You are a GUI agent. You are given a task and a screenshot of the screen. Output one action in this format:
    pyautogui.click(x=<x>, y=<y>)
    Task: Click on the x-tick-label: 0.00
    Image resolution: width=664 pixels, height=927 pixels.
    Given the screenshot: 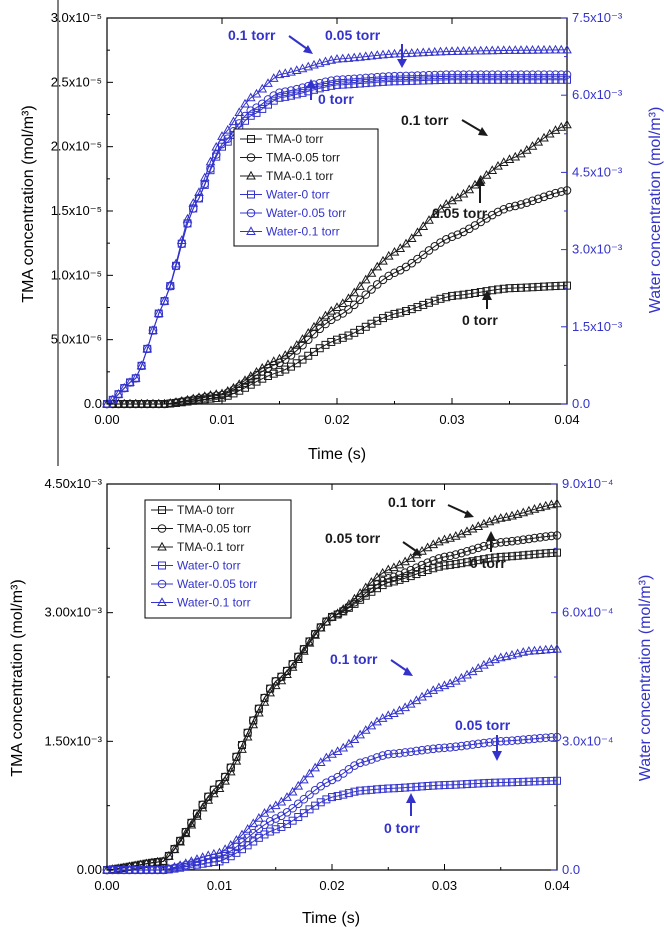 What is the action you would take?
    pyautogui.click(x=106, y=419)
    